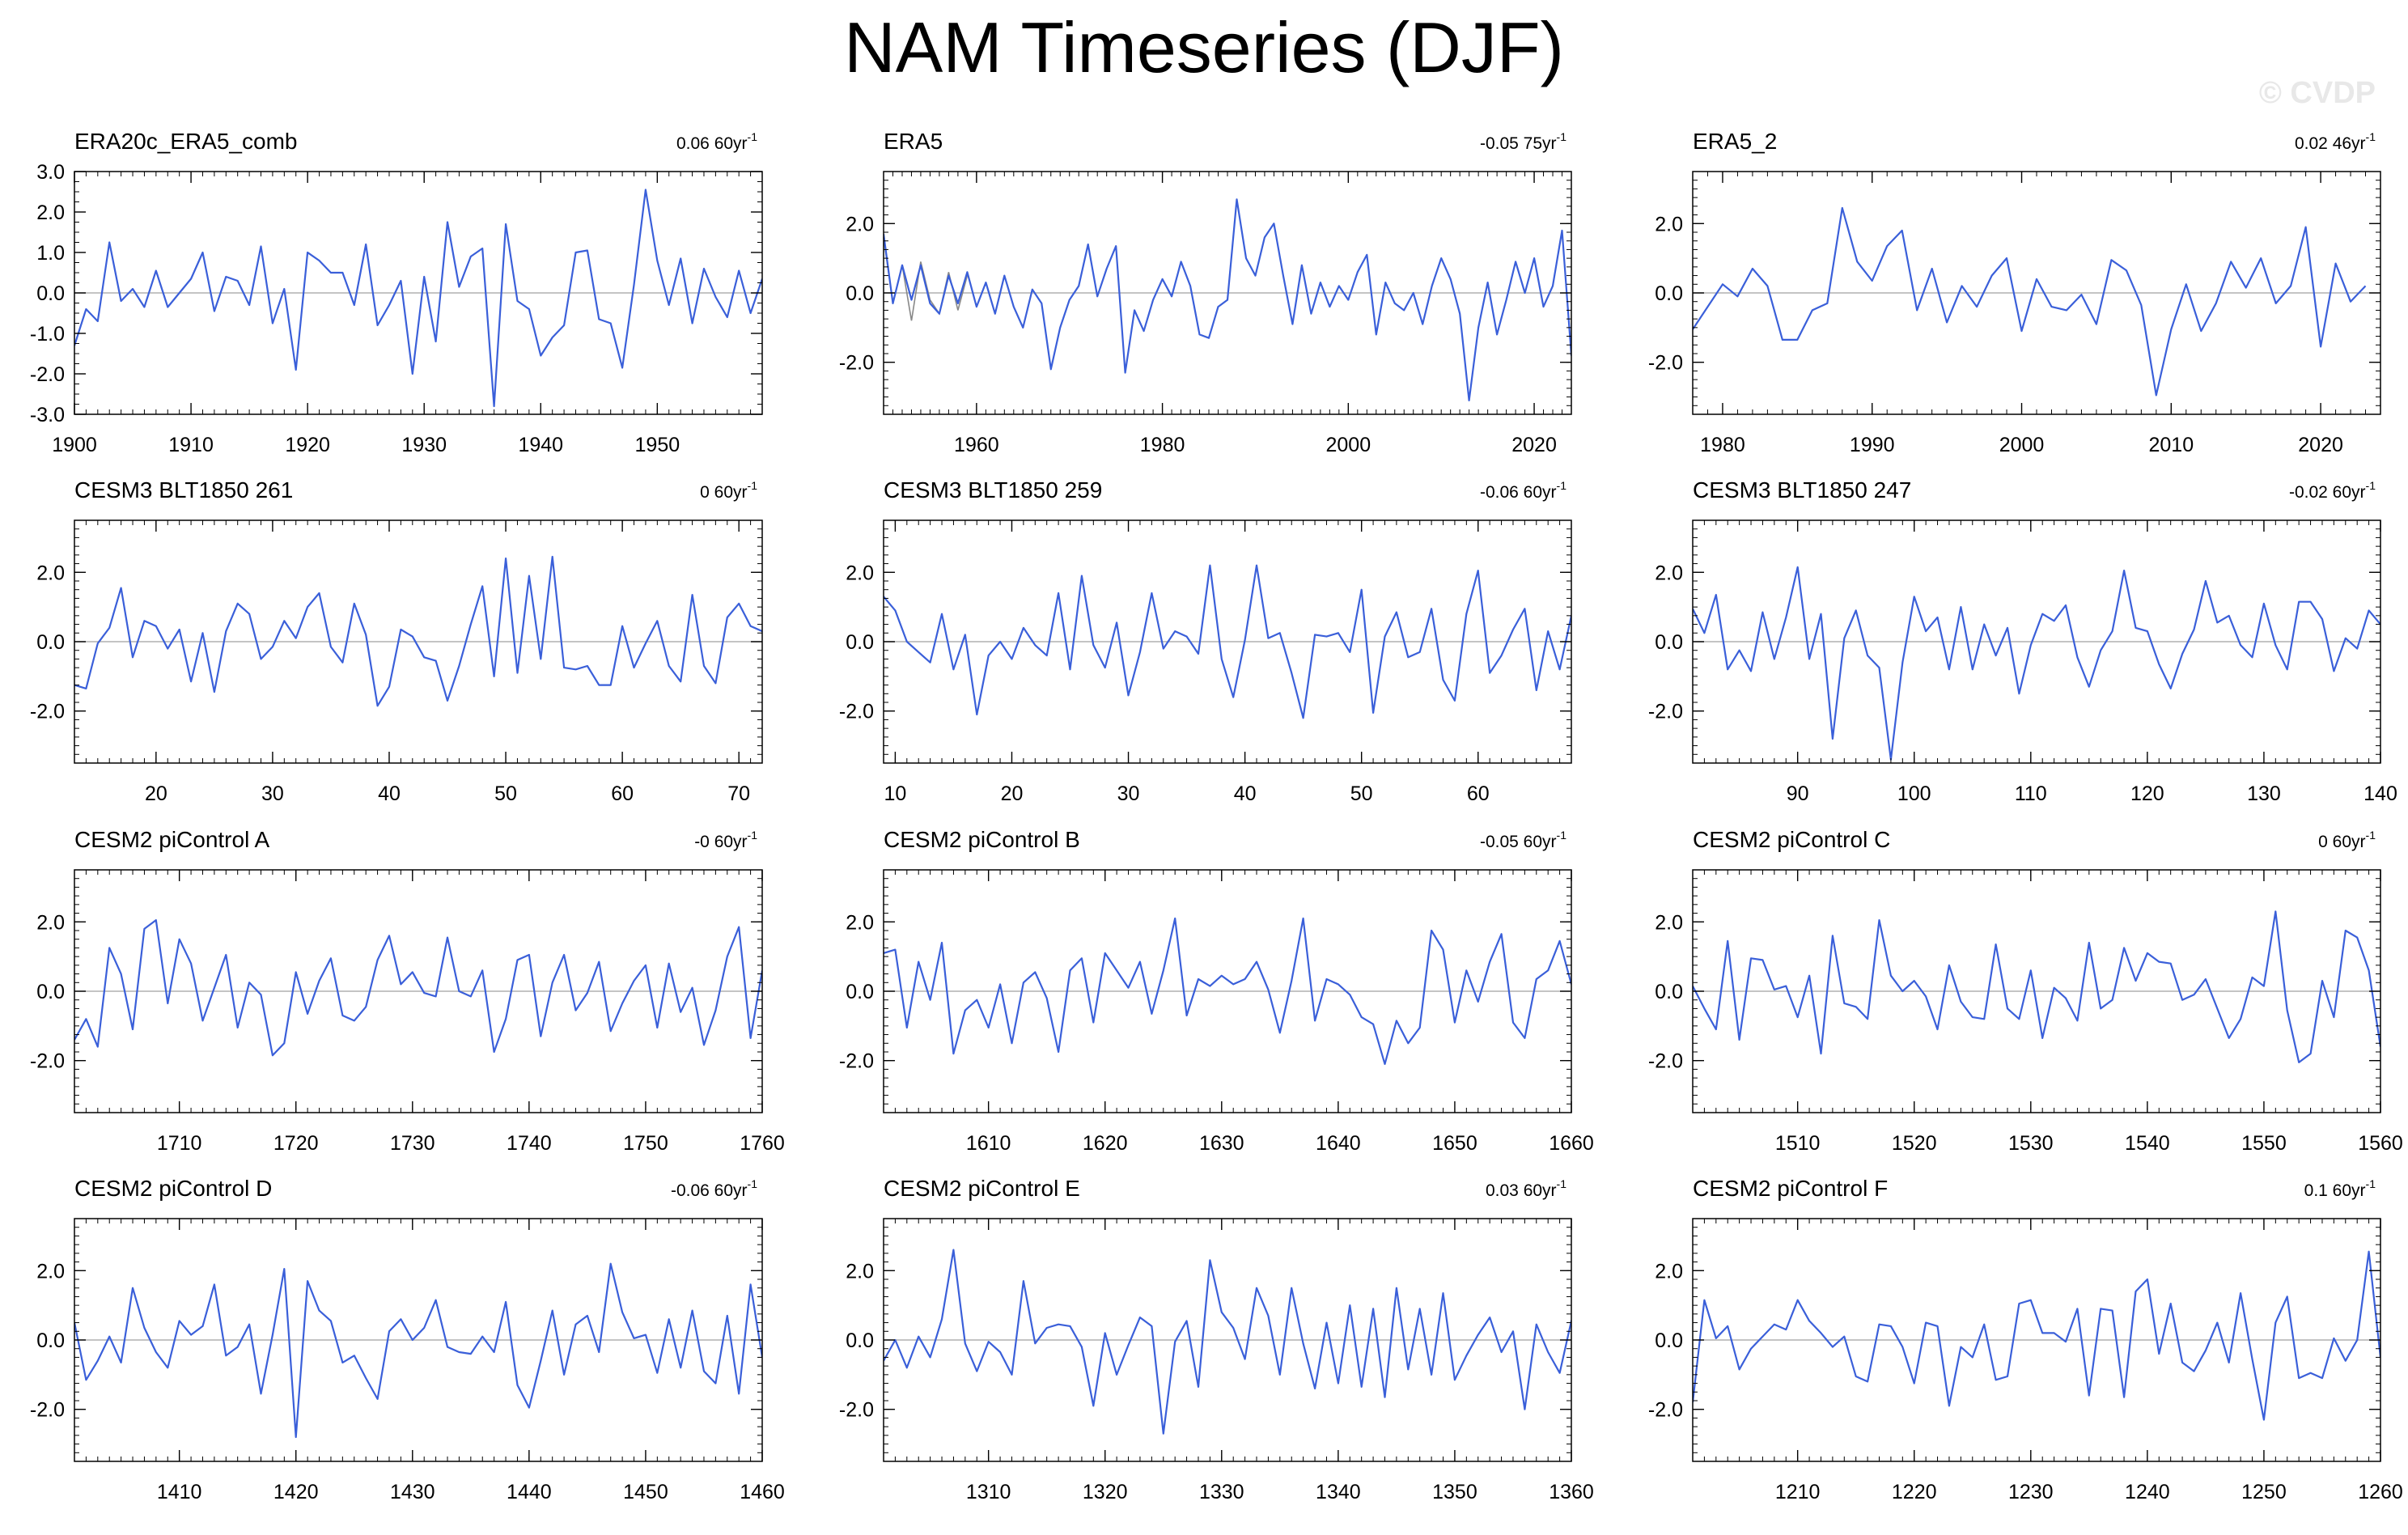 Image resolution: width=2408 pixels, height=1535 pixels. Describe the element at coordinates (657, 445) in the screenshot. I see `x-tick-label: 1950` at that location.